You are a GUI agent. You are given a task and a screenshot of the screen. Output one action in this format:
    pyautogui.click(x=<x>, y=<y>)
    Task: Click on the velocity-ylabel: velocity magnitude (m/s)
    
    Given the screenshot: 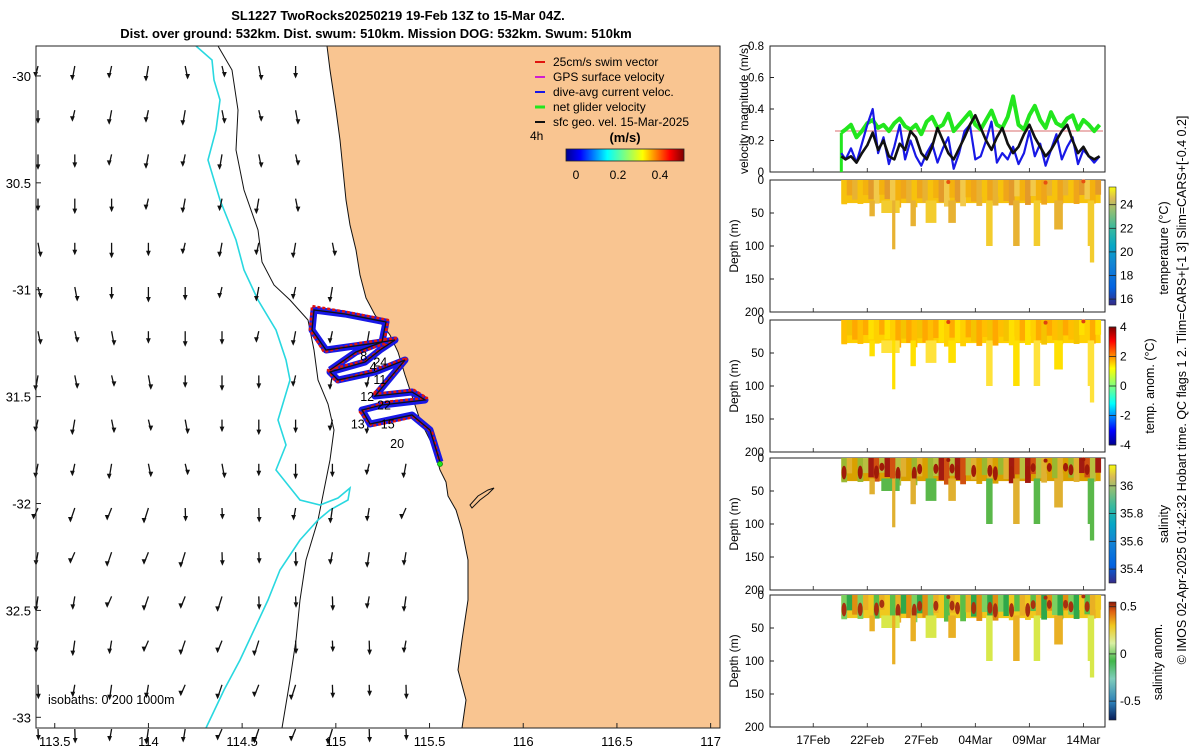 What is the action you would take?
    pyautogui.click(x=744, y=109)
    